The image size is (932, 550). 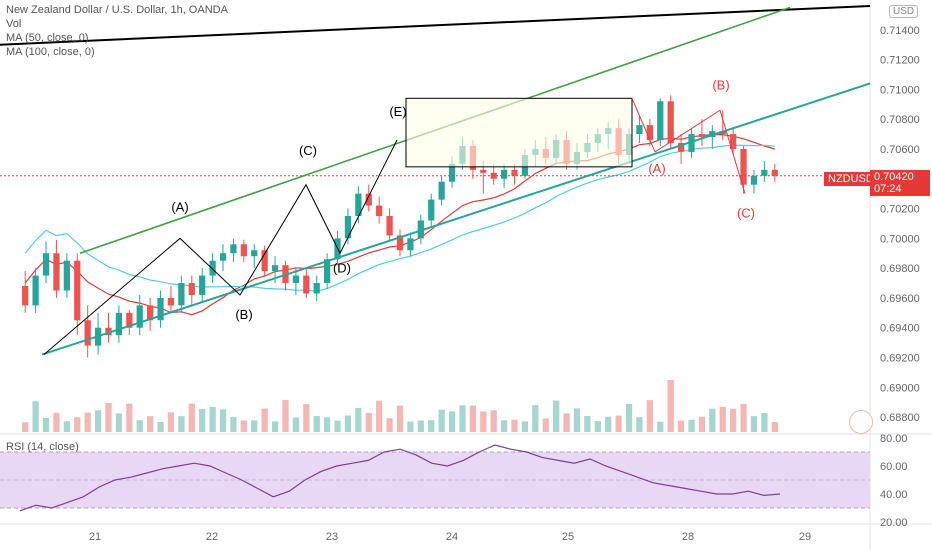 I want to click on legend-vol: Vol, so click(x=14, y=24).